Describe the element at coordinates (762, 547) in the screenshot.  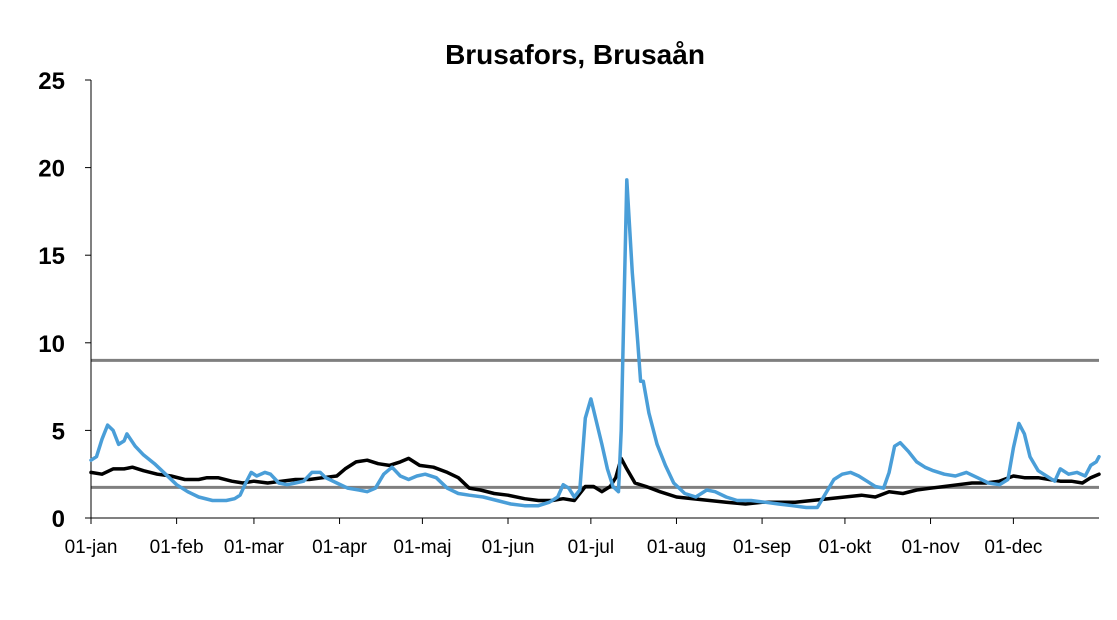
I see `x-tick-label: 01-sep` at that location.